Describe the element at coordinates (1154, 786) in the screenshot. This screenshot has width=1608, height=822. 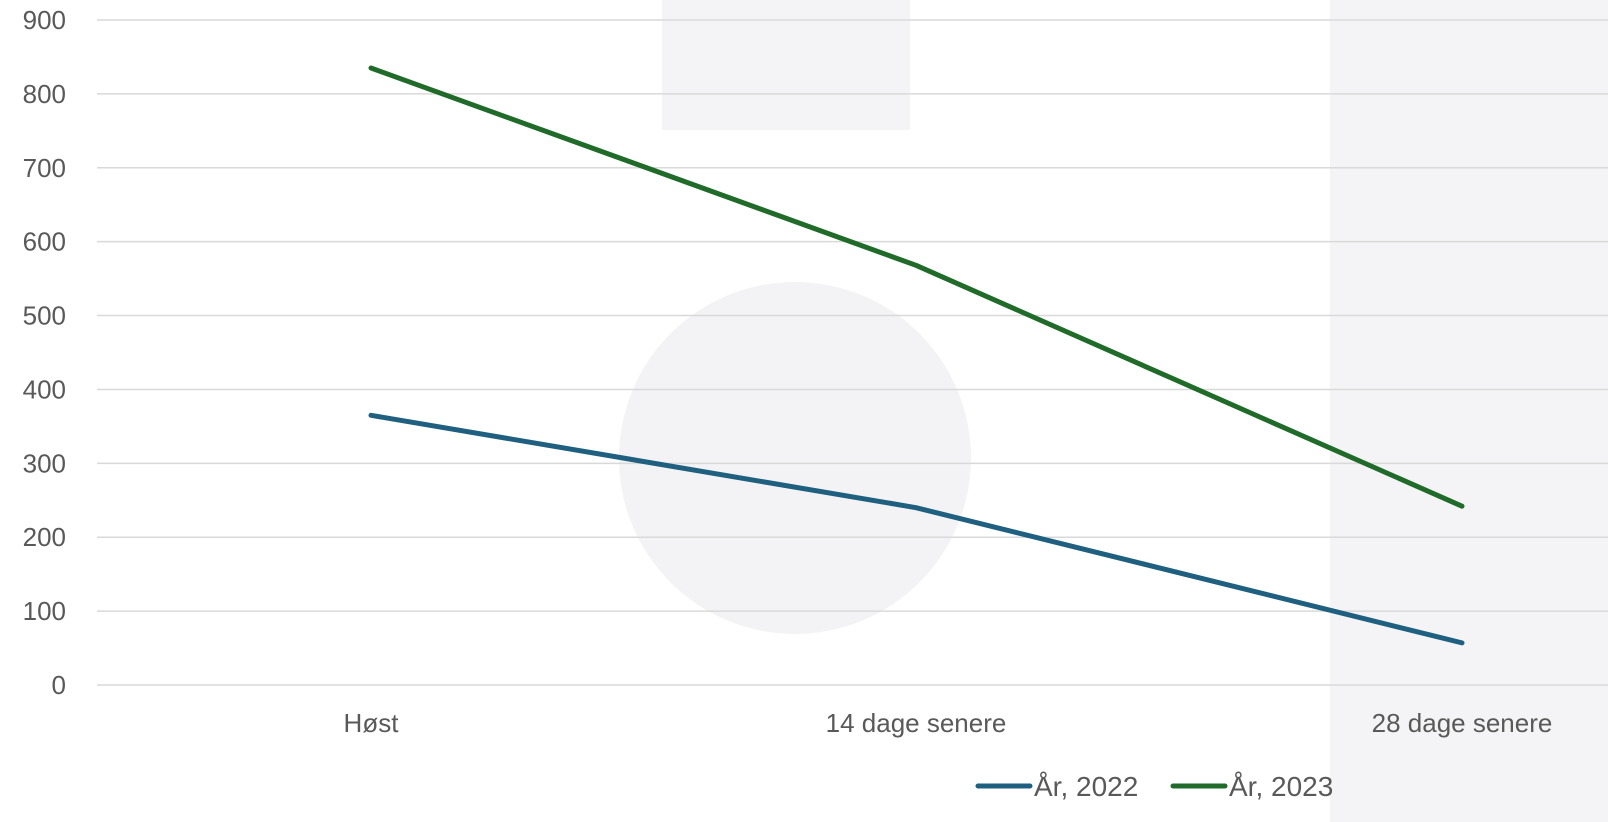
I see `legend: År, 2022 År, 2023` at that location.